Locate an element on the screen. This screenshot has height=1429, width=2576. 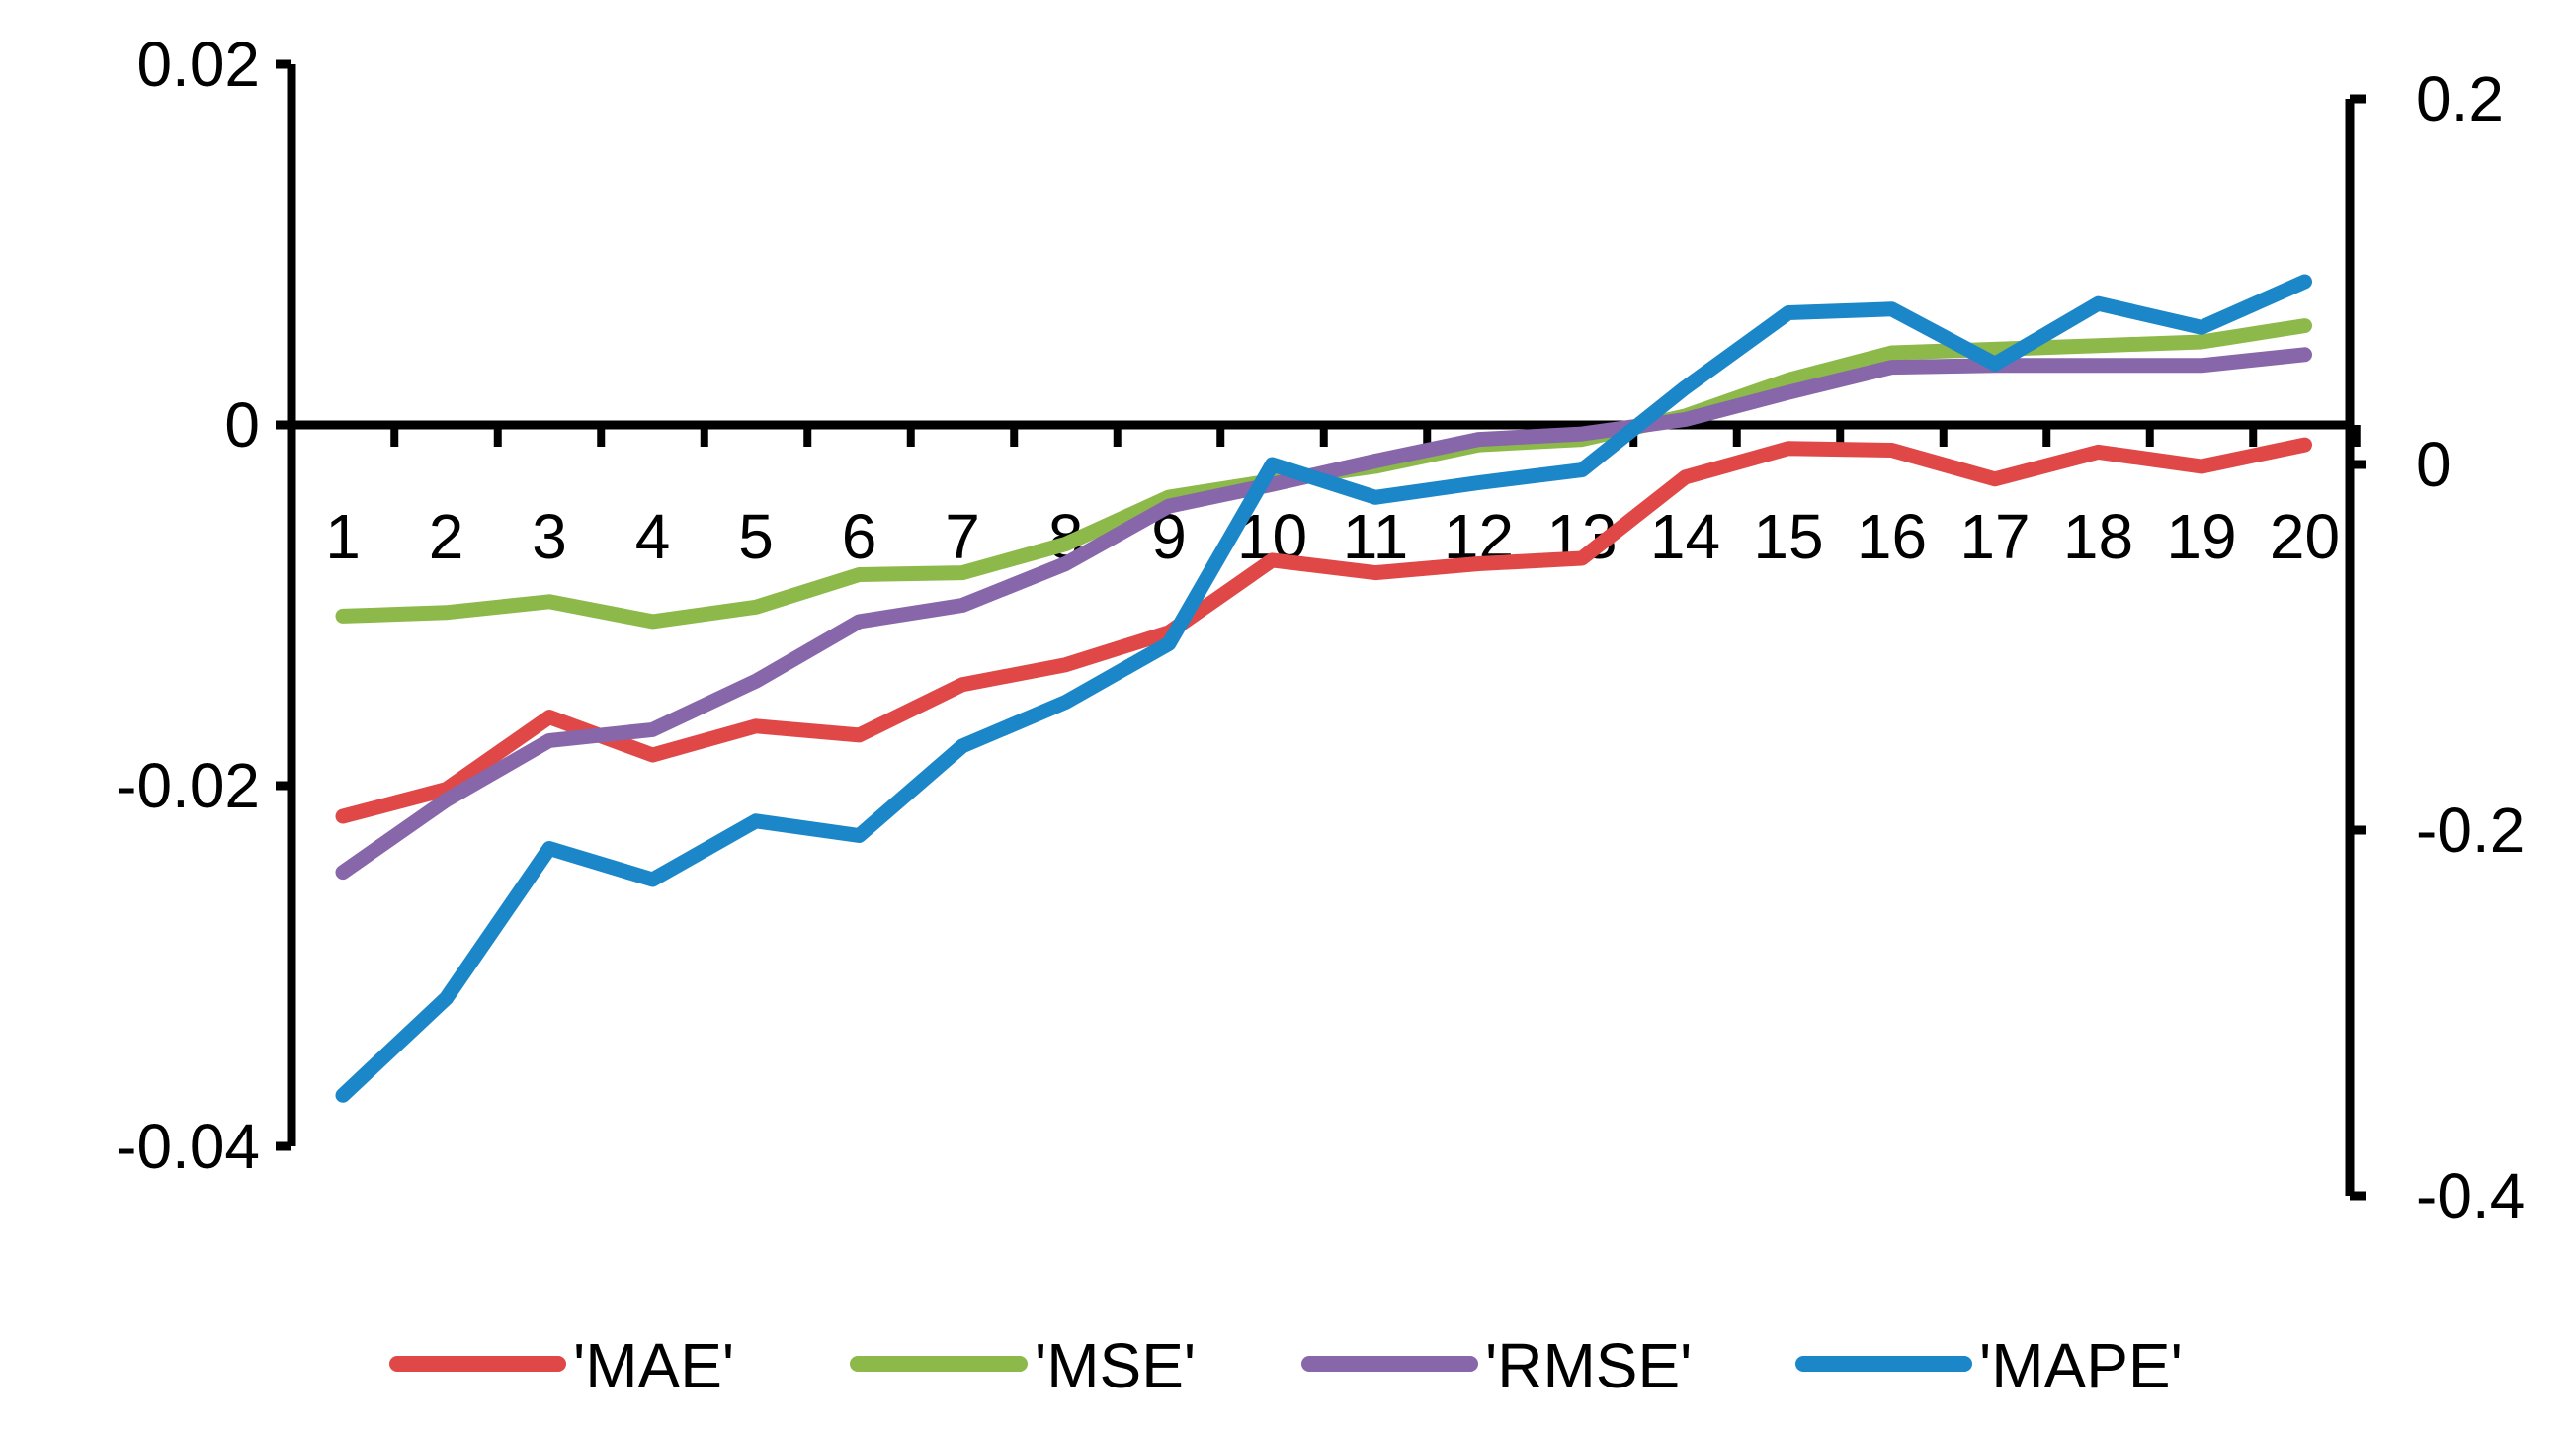
legend-label-mae: 'MAE' is located at coordinates (653, 1365).